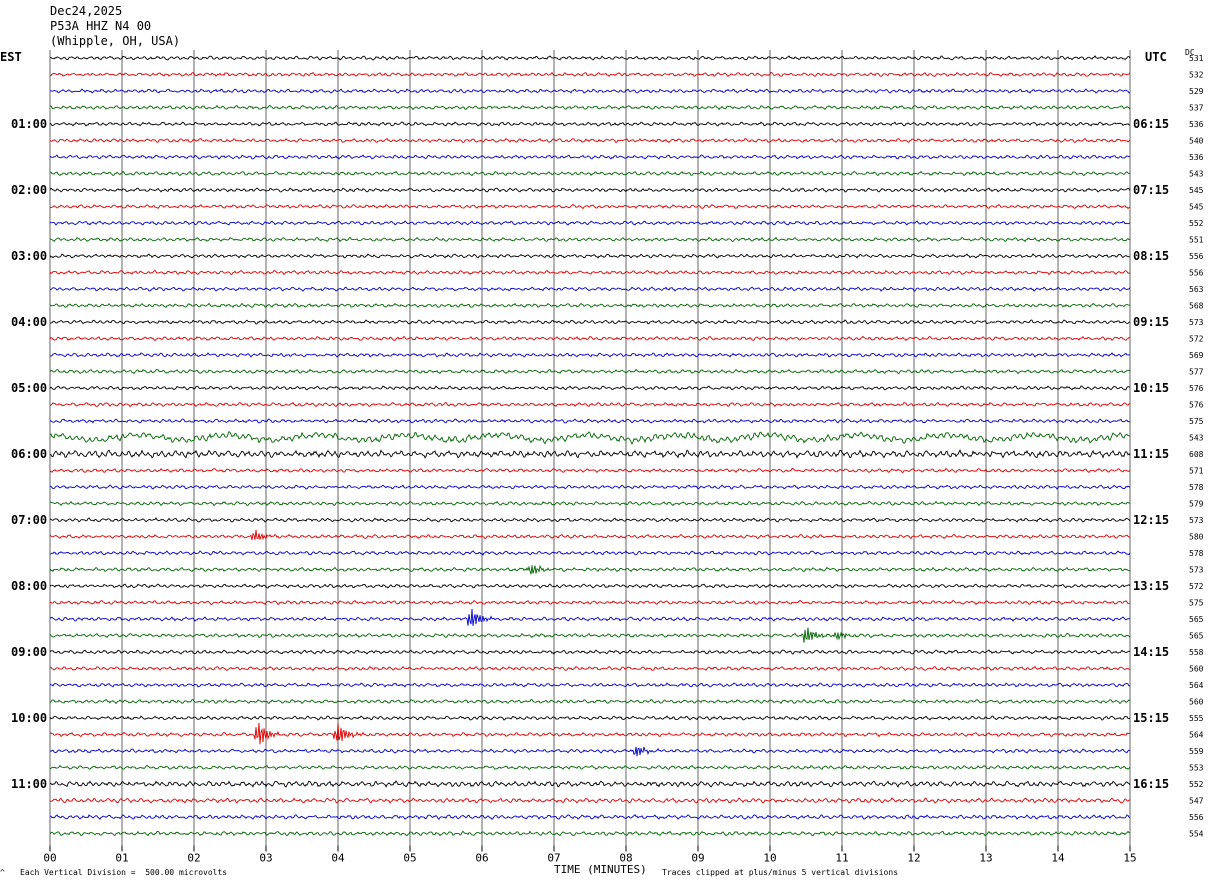  Describe the element at coordinates (1196, 240) in the screenshot. I see `dc-offset-label: 551` at that location.